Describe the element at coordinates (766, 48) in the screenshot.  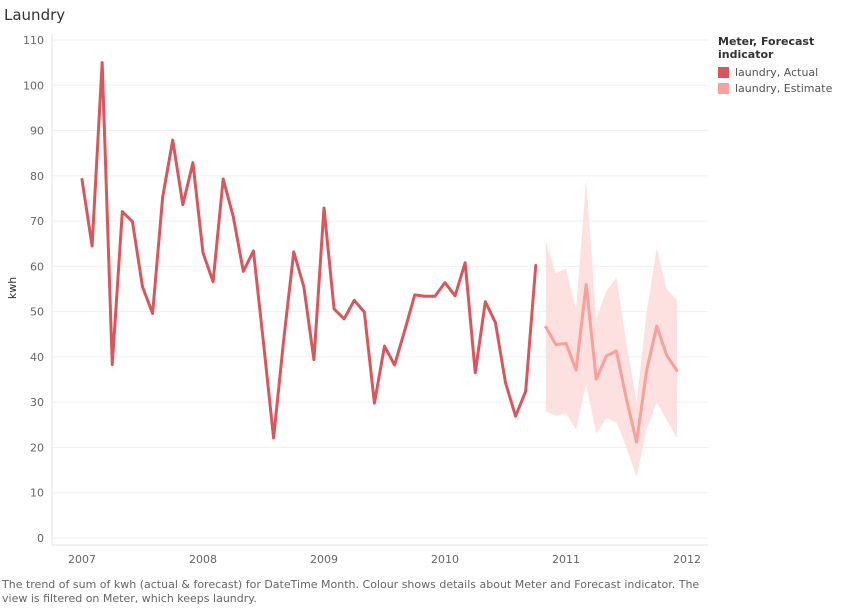
I see `legend-title: Meter, Forecast indicator` at that location.